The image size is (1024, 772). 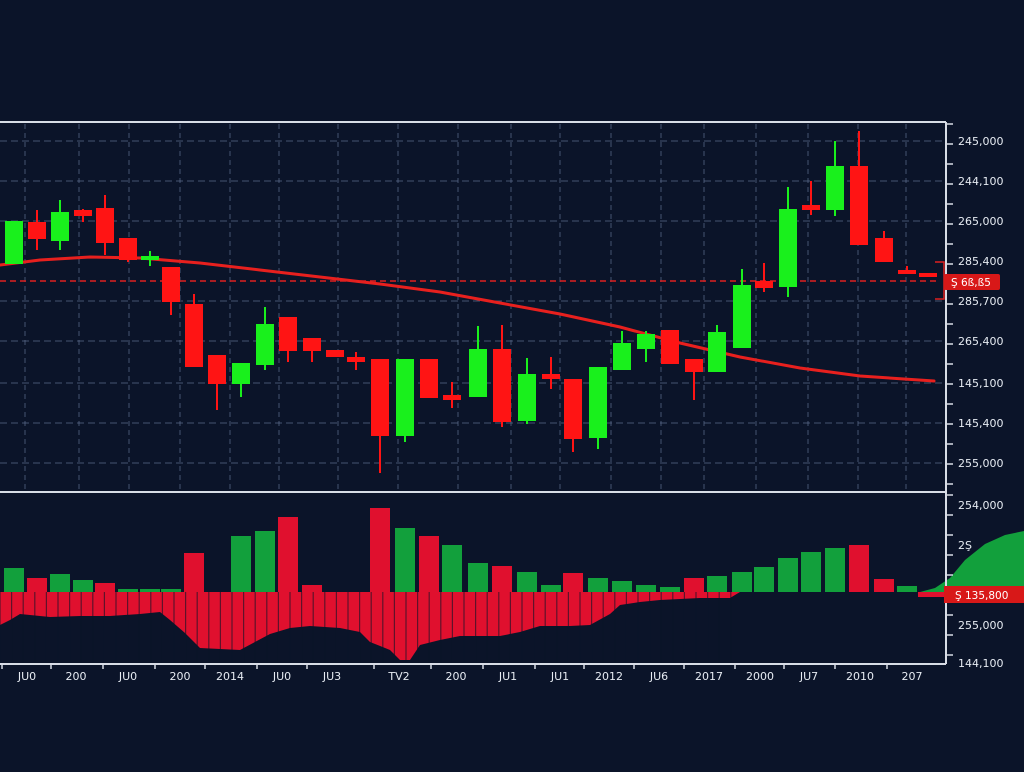 I want to click on time-tick-label: 2014, so click(x=230, y=676).